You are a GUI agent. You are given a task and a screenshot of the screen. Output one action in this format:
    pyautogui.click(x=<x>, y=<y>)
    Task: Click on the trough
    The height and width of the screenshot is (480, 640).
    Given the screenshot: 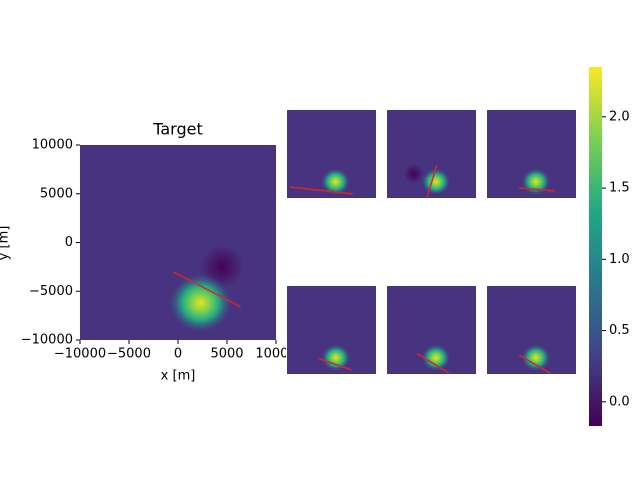 What is the action you would take?
    pyautogui.click(x=413, y=174)
    